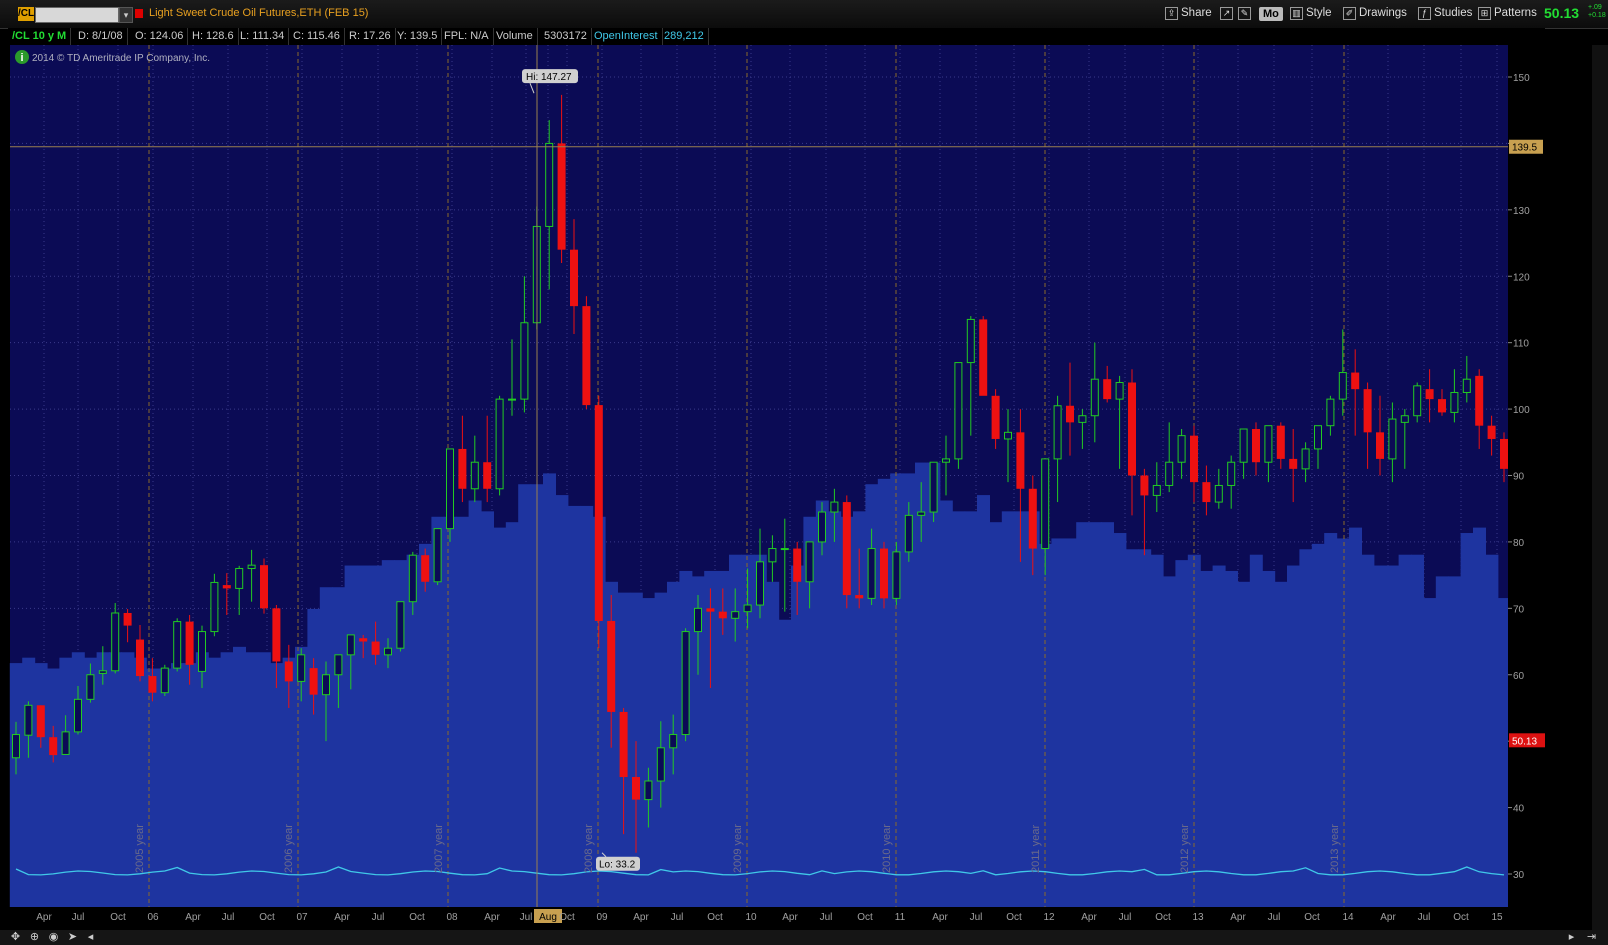  I want to click on crosshair-price-text: 139.5, so click(1524, 148).